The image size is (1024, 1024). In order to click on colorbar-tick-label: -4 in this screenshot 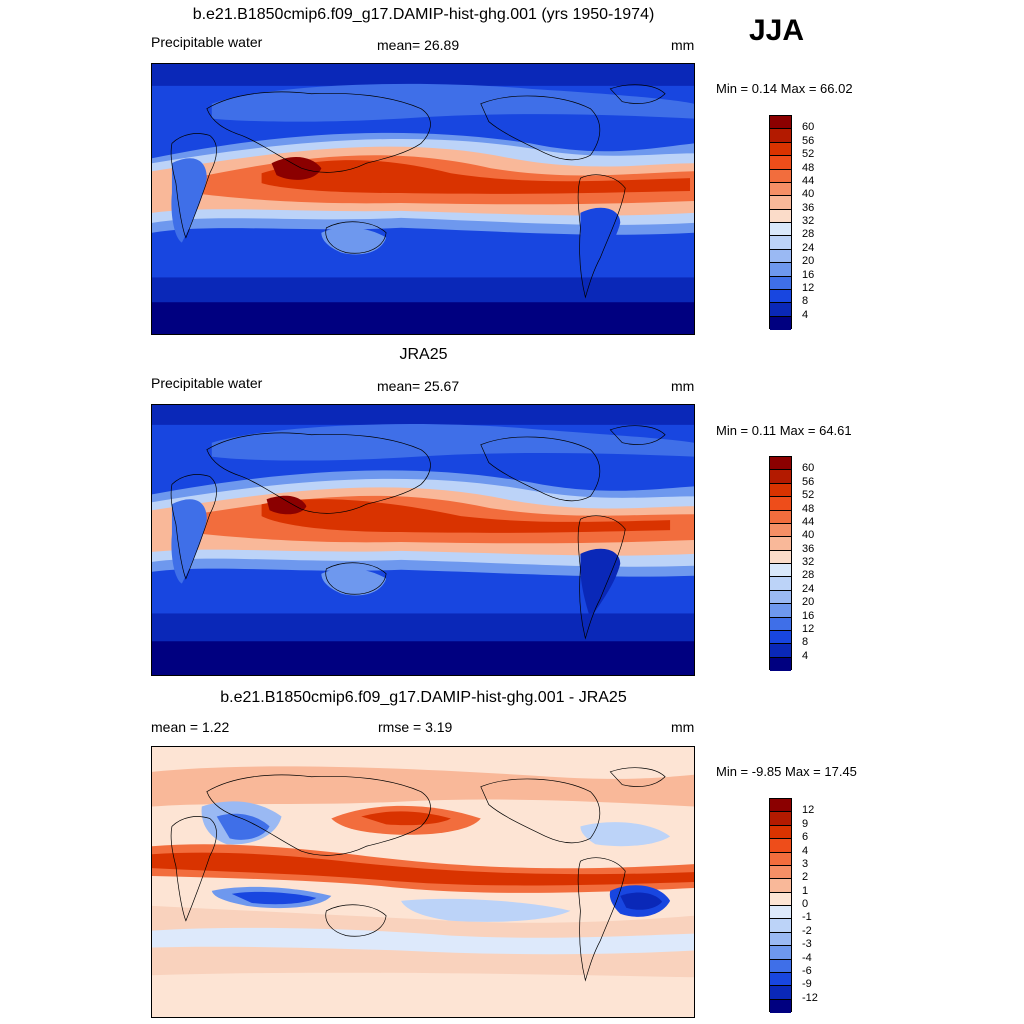, I will do `click(807, 957)`.